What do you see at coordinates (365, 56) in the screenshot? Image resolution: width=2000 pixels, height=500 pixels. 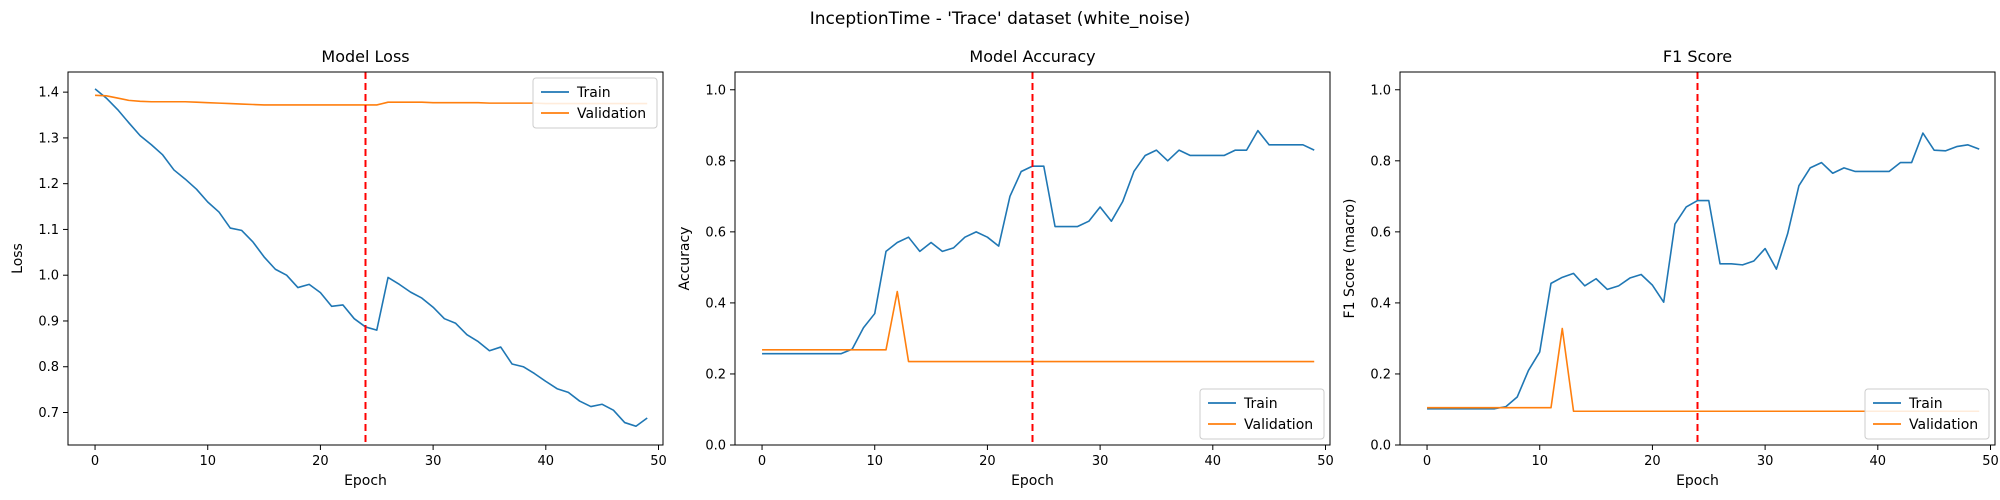 I see `panel-title: Model Loss` at bounding box center [365, 56].